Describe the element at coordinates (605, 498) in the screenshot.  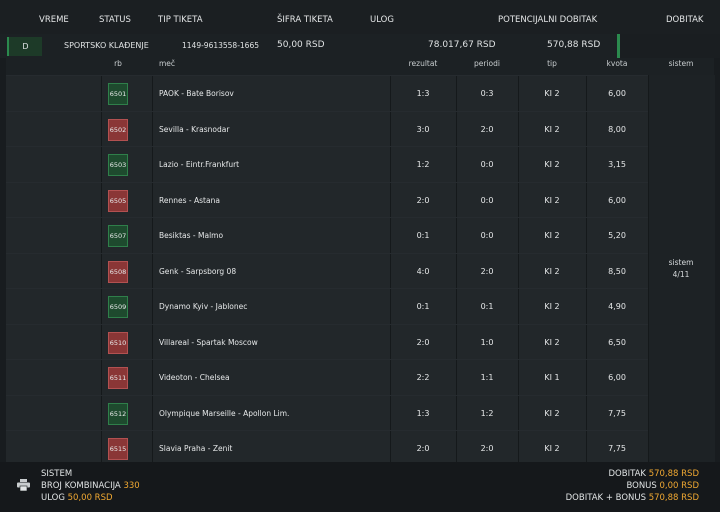
I see `total-label: DOBITAK + BONUS` at that location.